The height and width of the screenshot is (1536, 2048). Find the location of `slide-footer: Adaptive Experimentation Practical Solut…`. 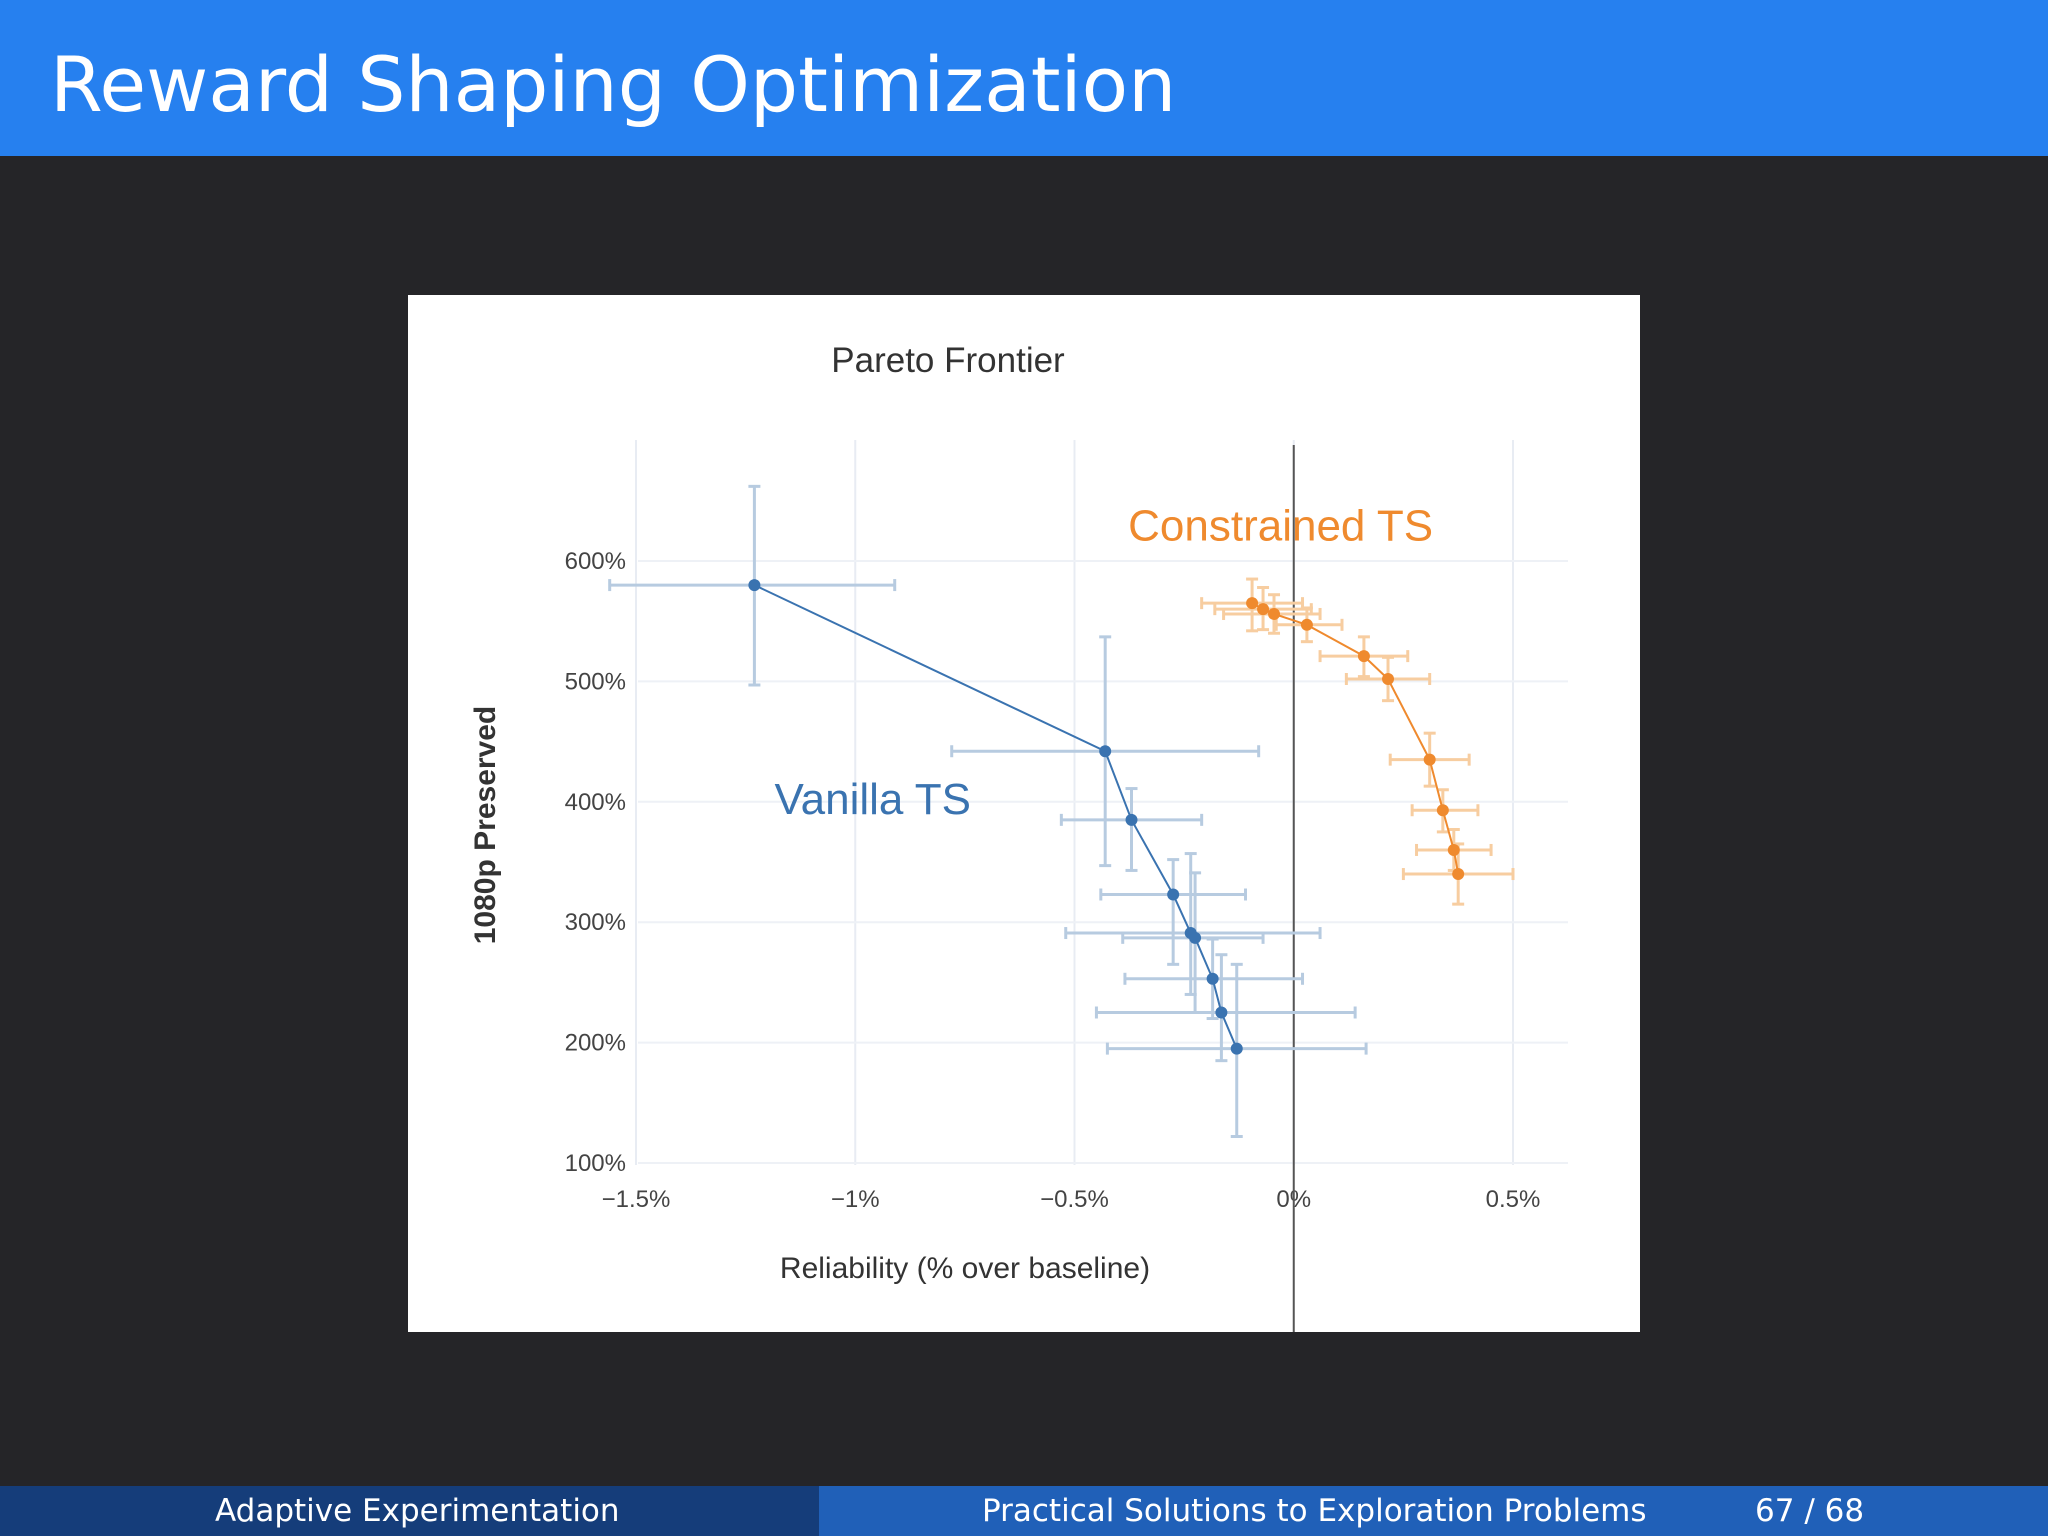

slide-footer: Adaptive Experimentation Practical Solut… is located at coordinates (1024, 1511).